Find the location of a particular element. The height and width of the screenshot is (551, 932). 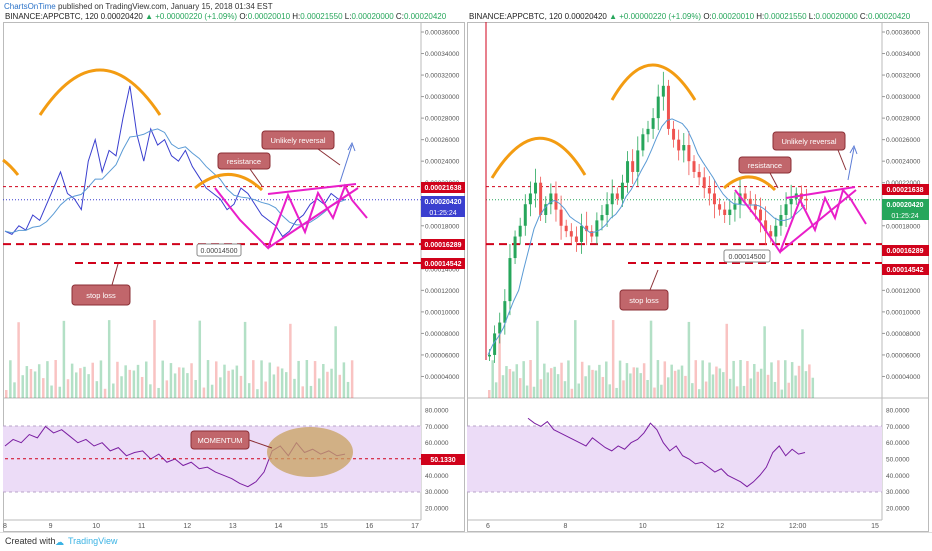

right-ma-line is located at coordinates (646, 237).